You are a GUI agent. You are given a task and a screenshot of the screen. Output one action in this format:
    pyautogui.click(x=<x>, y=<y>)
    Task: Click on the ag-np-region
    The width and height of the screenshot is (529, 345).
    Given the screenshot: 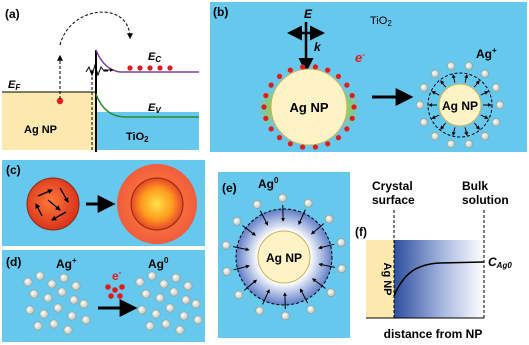 What is the action you would take?
    pyautogui.click(x=380, y=279)
    